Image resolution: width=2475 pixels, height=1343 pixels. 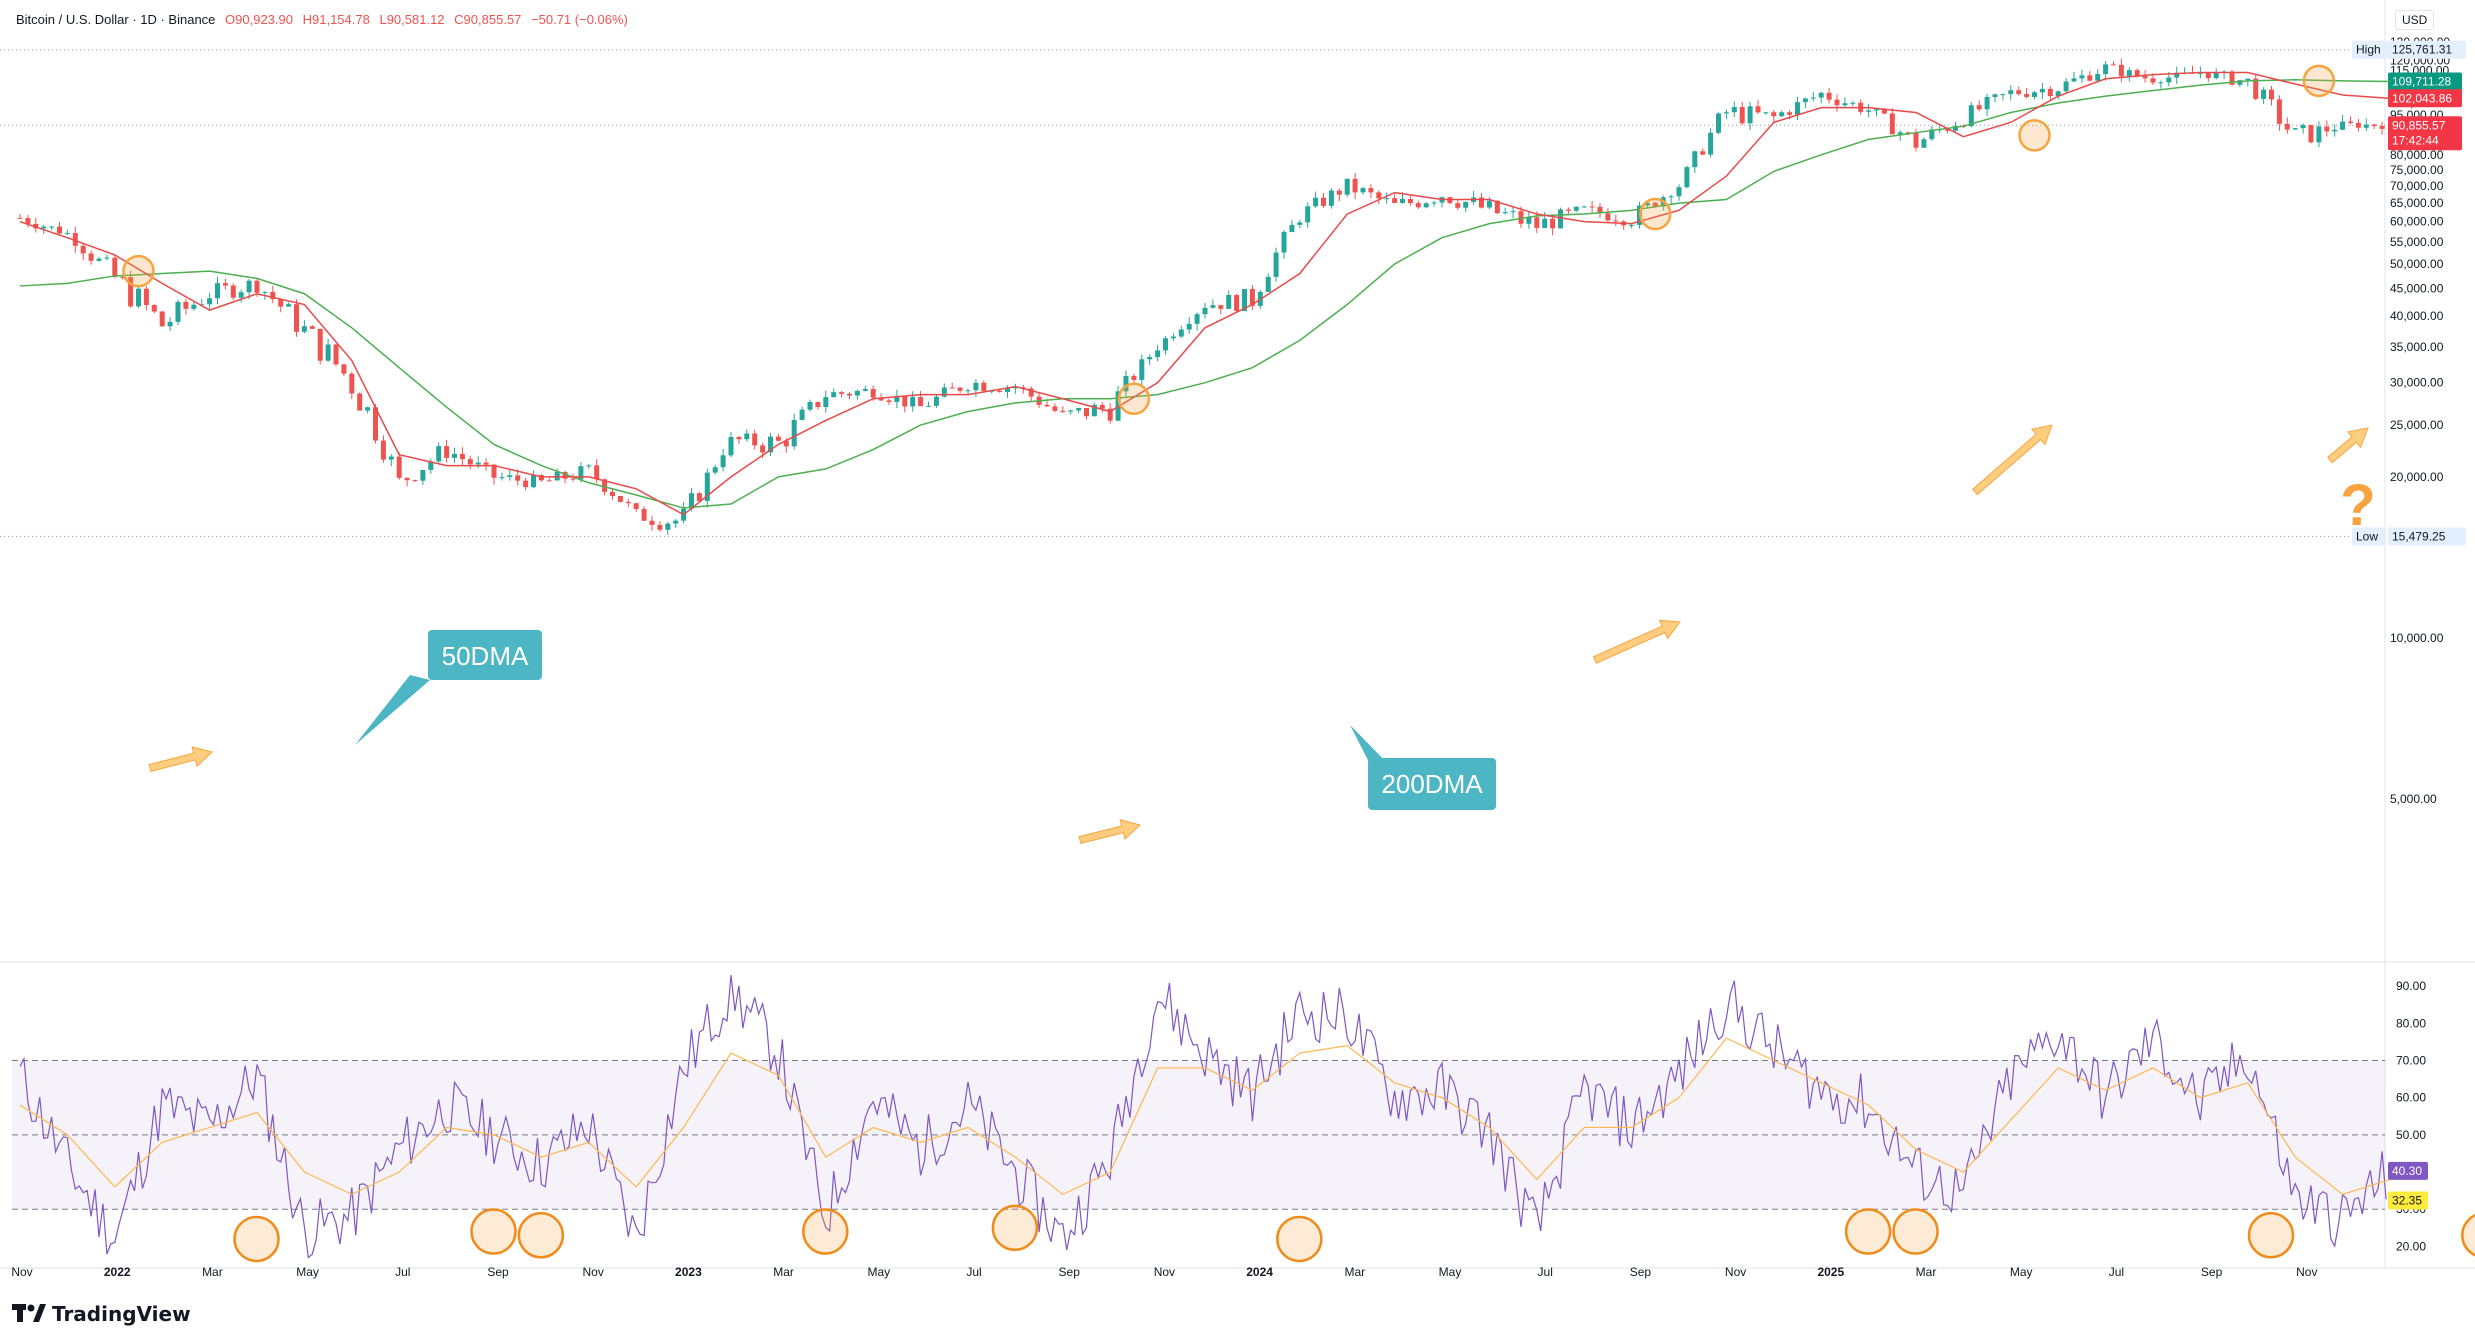 What do you see at coordinates (2417, 186) in the screenshot?
I see `price-axis-tick-label: 70,000.00` at bounding box center [2417, 186].